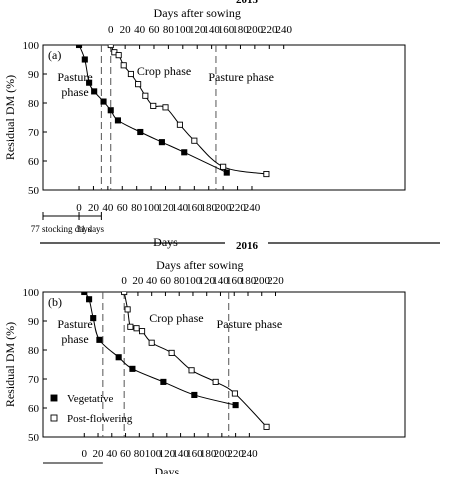 The width and height of the screenshot is (474, 479). Describe the element at coordinates (247, 246) in the screenshot. I see `year-label: 2016` at that location.